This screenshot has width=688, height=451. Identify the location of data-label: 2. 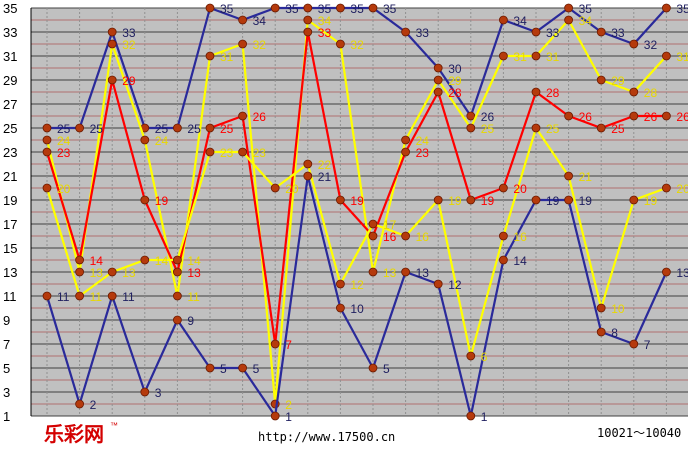
(93, 405).